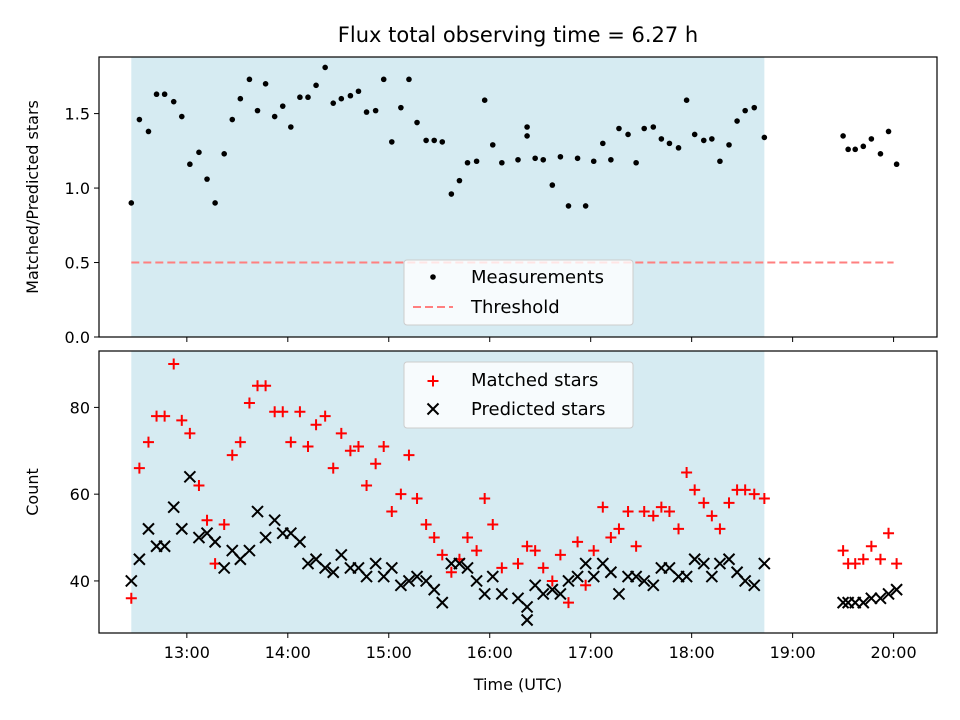 The height and width of the screenshot is (720, 960). Describe the element at coordinates (80, 494) in the screenshot. I see `y-tick-label: 60` at that location.